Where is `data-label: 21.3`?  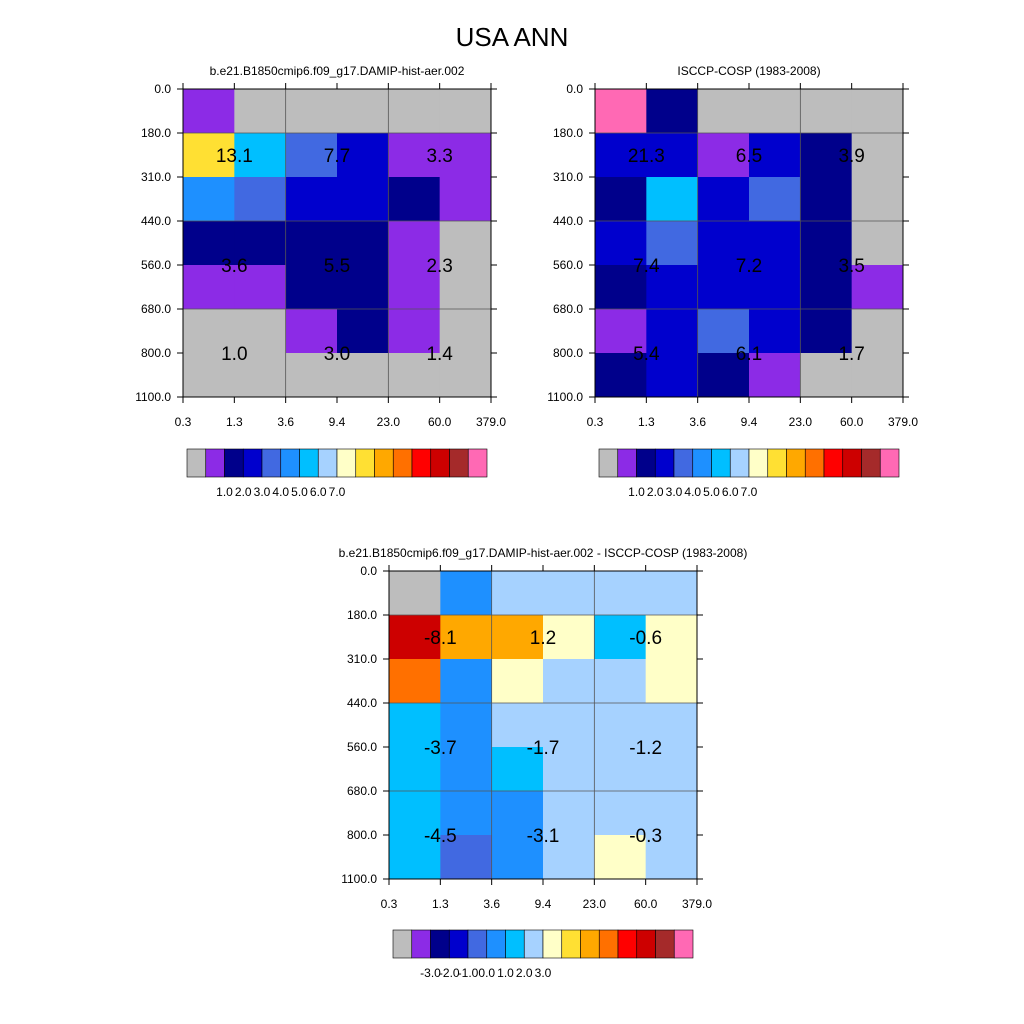
data-label: 21.3 is located at coordinates (646, 156).